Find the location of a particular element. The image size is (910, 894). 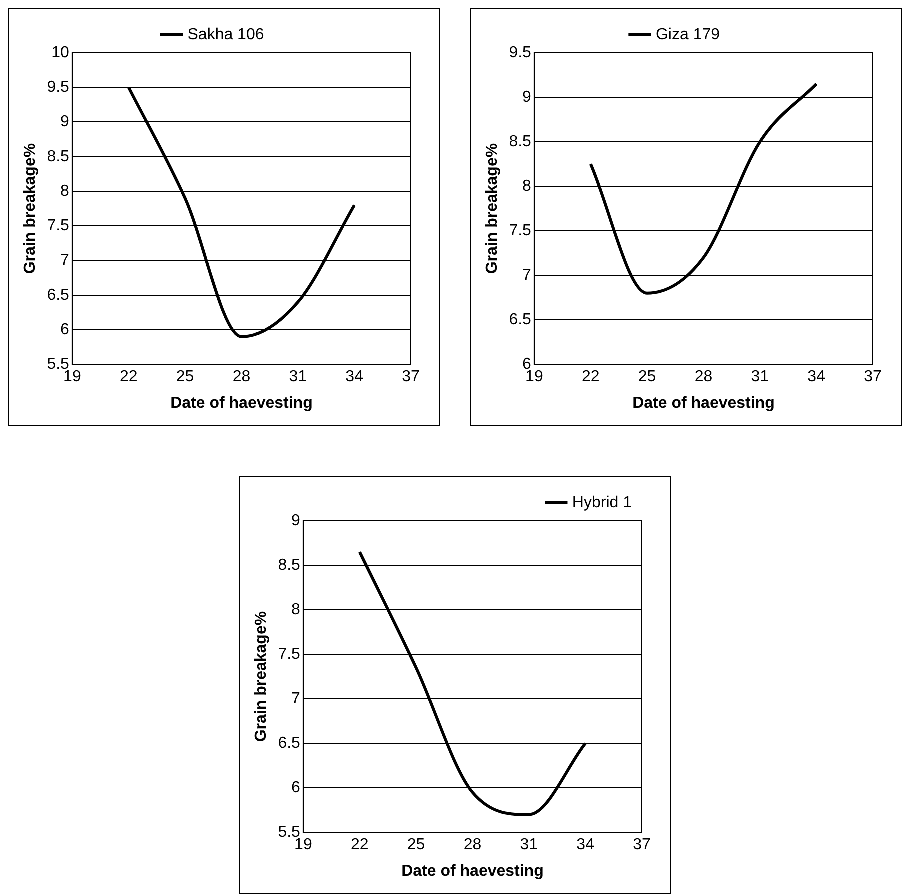

y-tick-label: 10 is located at coordinates (61, 53).